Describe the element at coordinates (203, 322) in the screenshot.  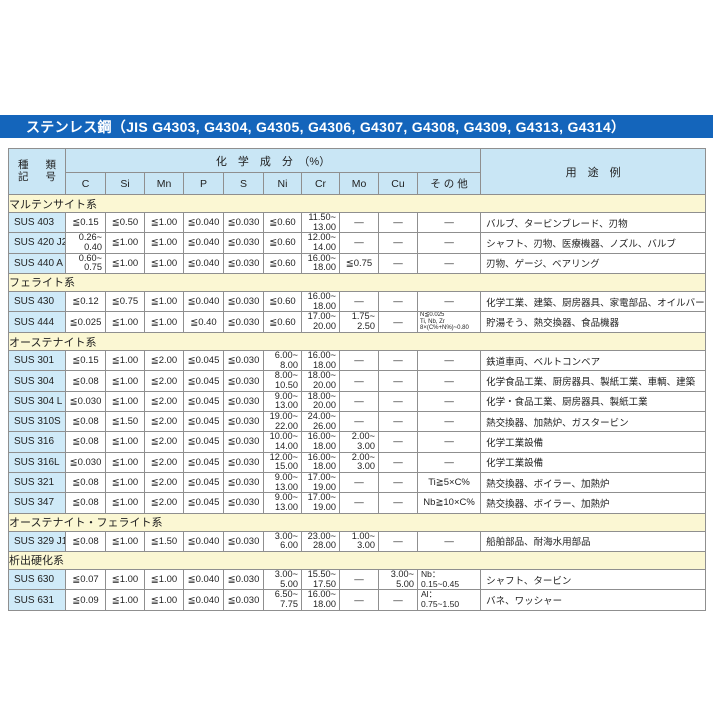
I see `cell-p: ≦0.40` at that location.